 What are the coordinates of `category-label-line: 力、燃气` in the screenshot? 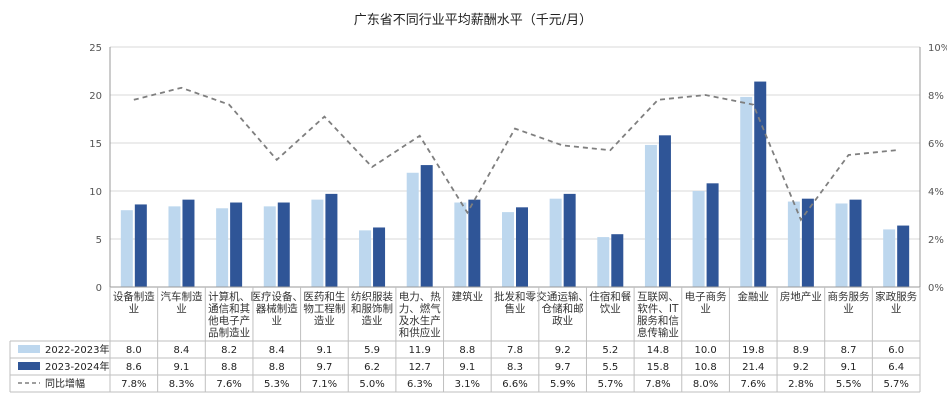 It's located at (420, 308).